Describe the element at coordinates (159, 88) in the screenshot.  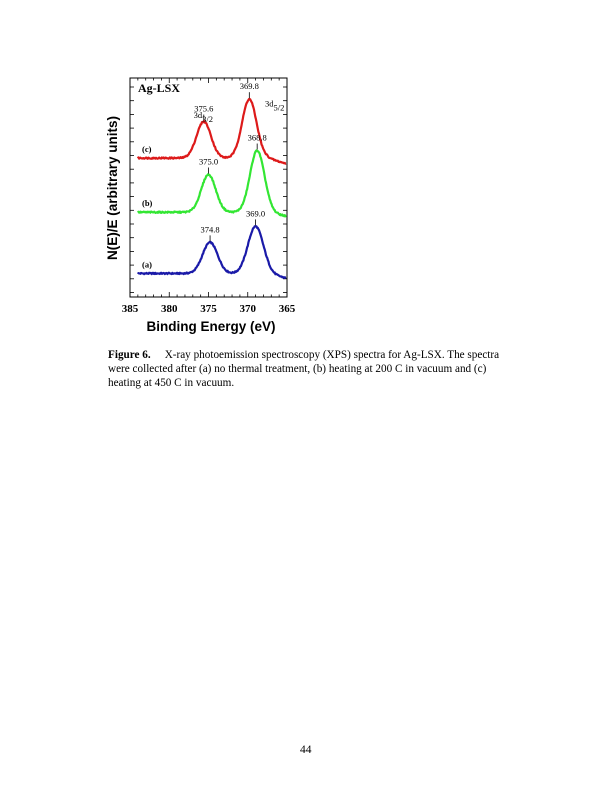
I see `chart-title: Ag-LSX` at that location.